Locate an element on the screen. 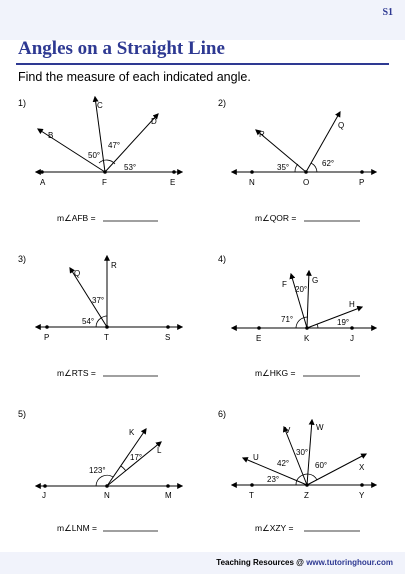 The width and height of the screenshot is (405, 574). point-label-y: Y is located at coordinates (362, 495).